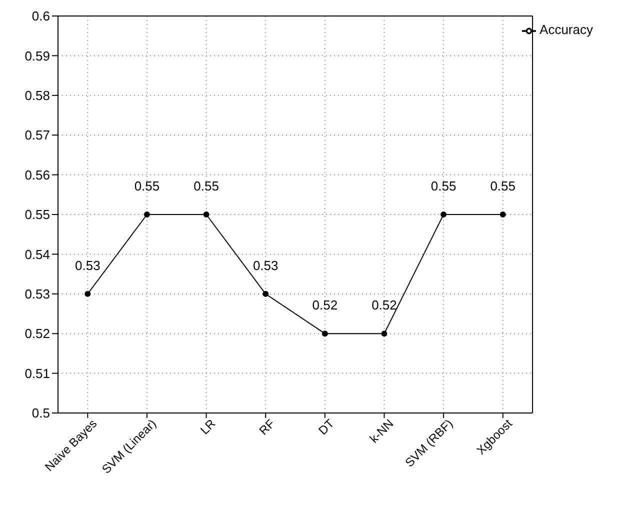 Image resolution: width=633 pixels, height=516 pixels. I want to click on y-tick-label: 0.6, so click(41, 16).